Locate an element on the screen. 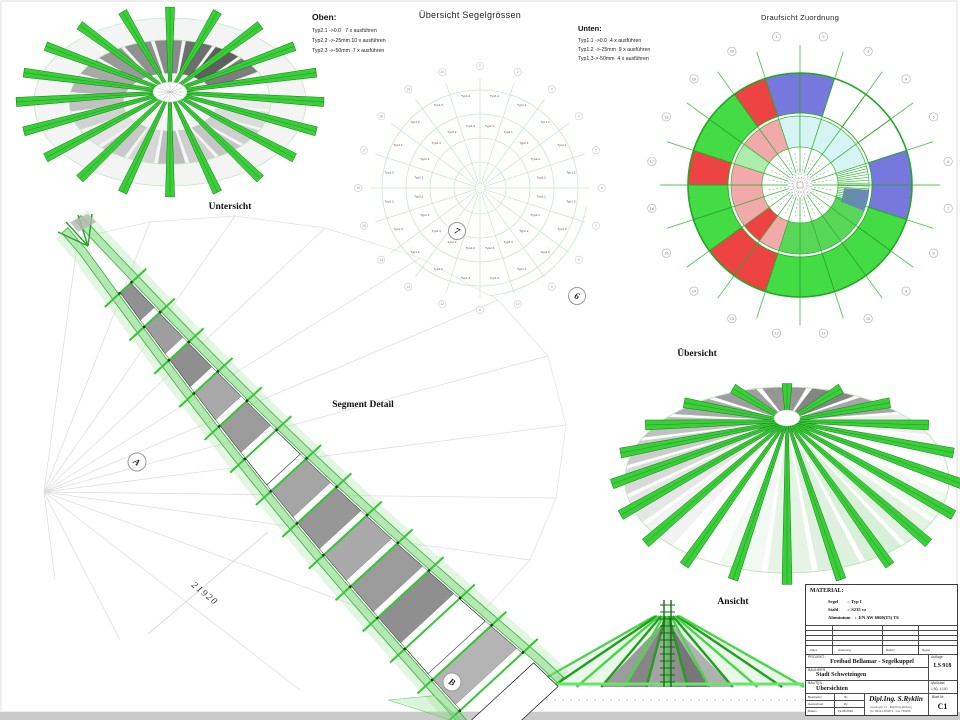  gezeichnet-label: Gezeichnet is located at coordinates (816, 704).